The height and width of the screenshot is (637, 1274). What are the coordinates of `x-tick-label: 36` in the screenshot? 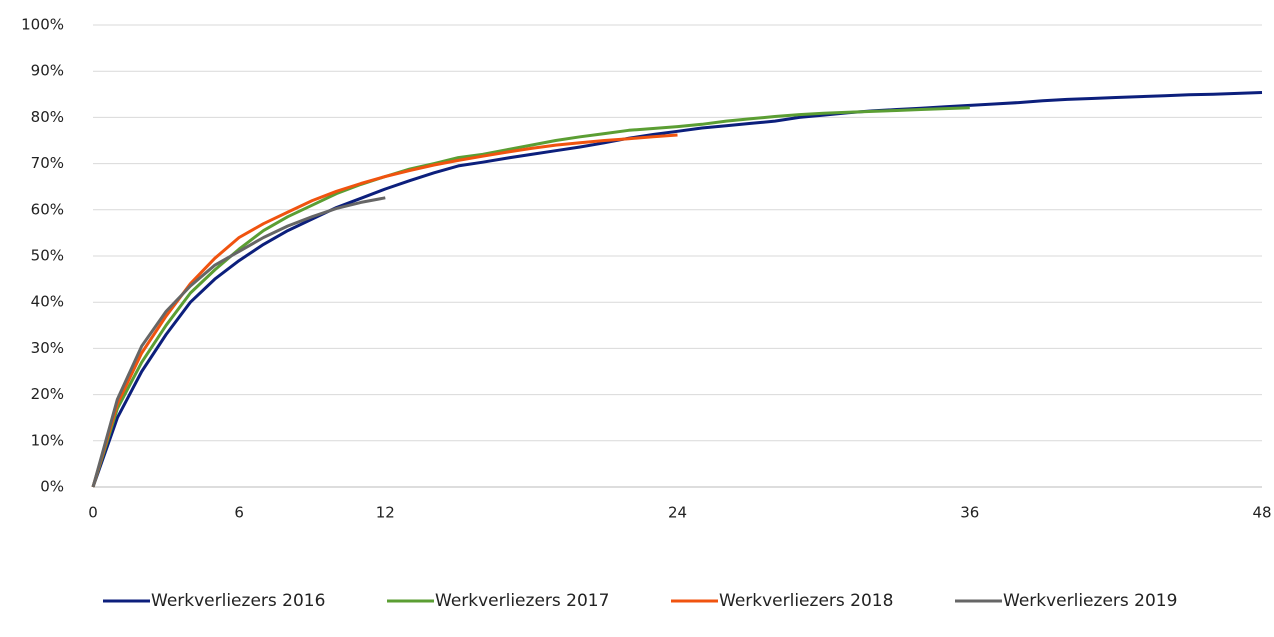 It's located at (969, 513).